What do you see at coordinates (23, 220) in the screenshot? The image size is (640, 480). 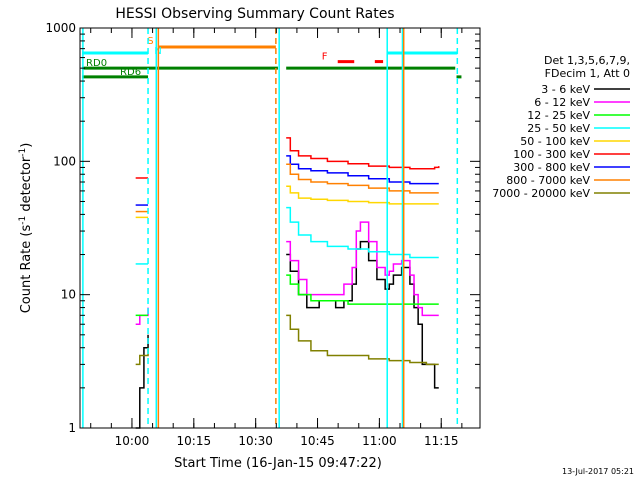 I see `ylabel-sup1: -1` at bounding box center [23, 220].